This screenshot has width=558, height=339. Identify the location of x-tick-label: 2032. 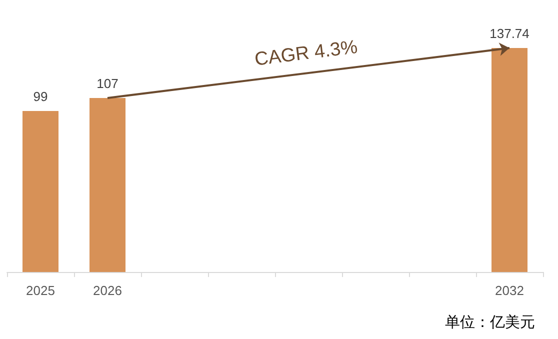
(509, 290).